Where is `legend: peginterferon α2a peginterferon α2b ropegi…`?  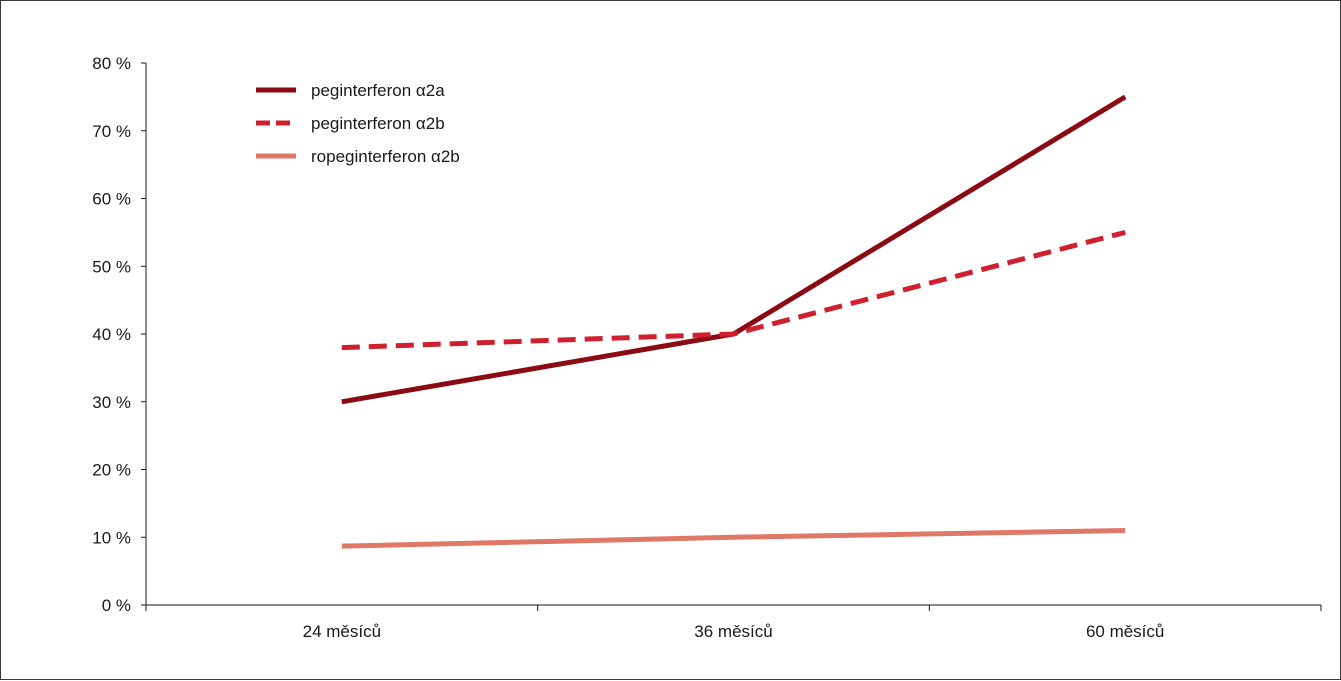 legend: peginterferon α2a peginterferon α2b ropegi… is located at coordinates (358, 123).